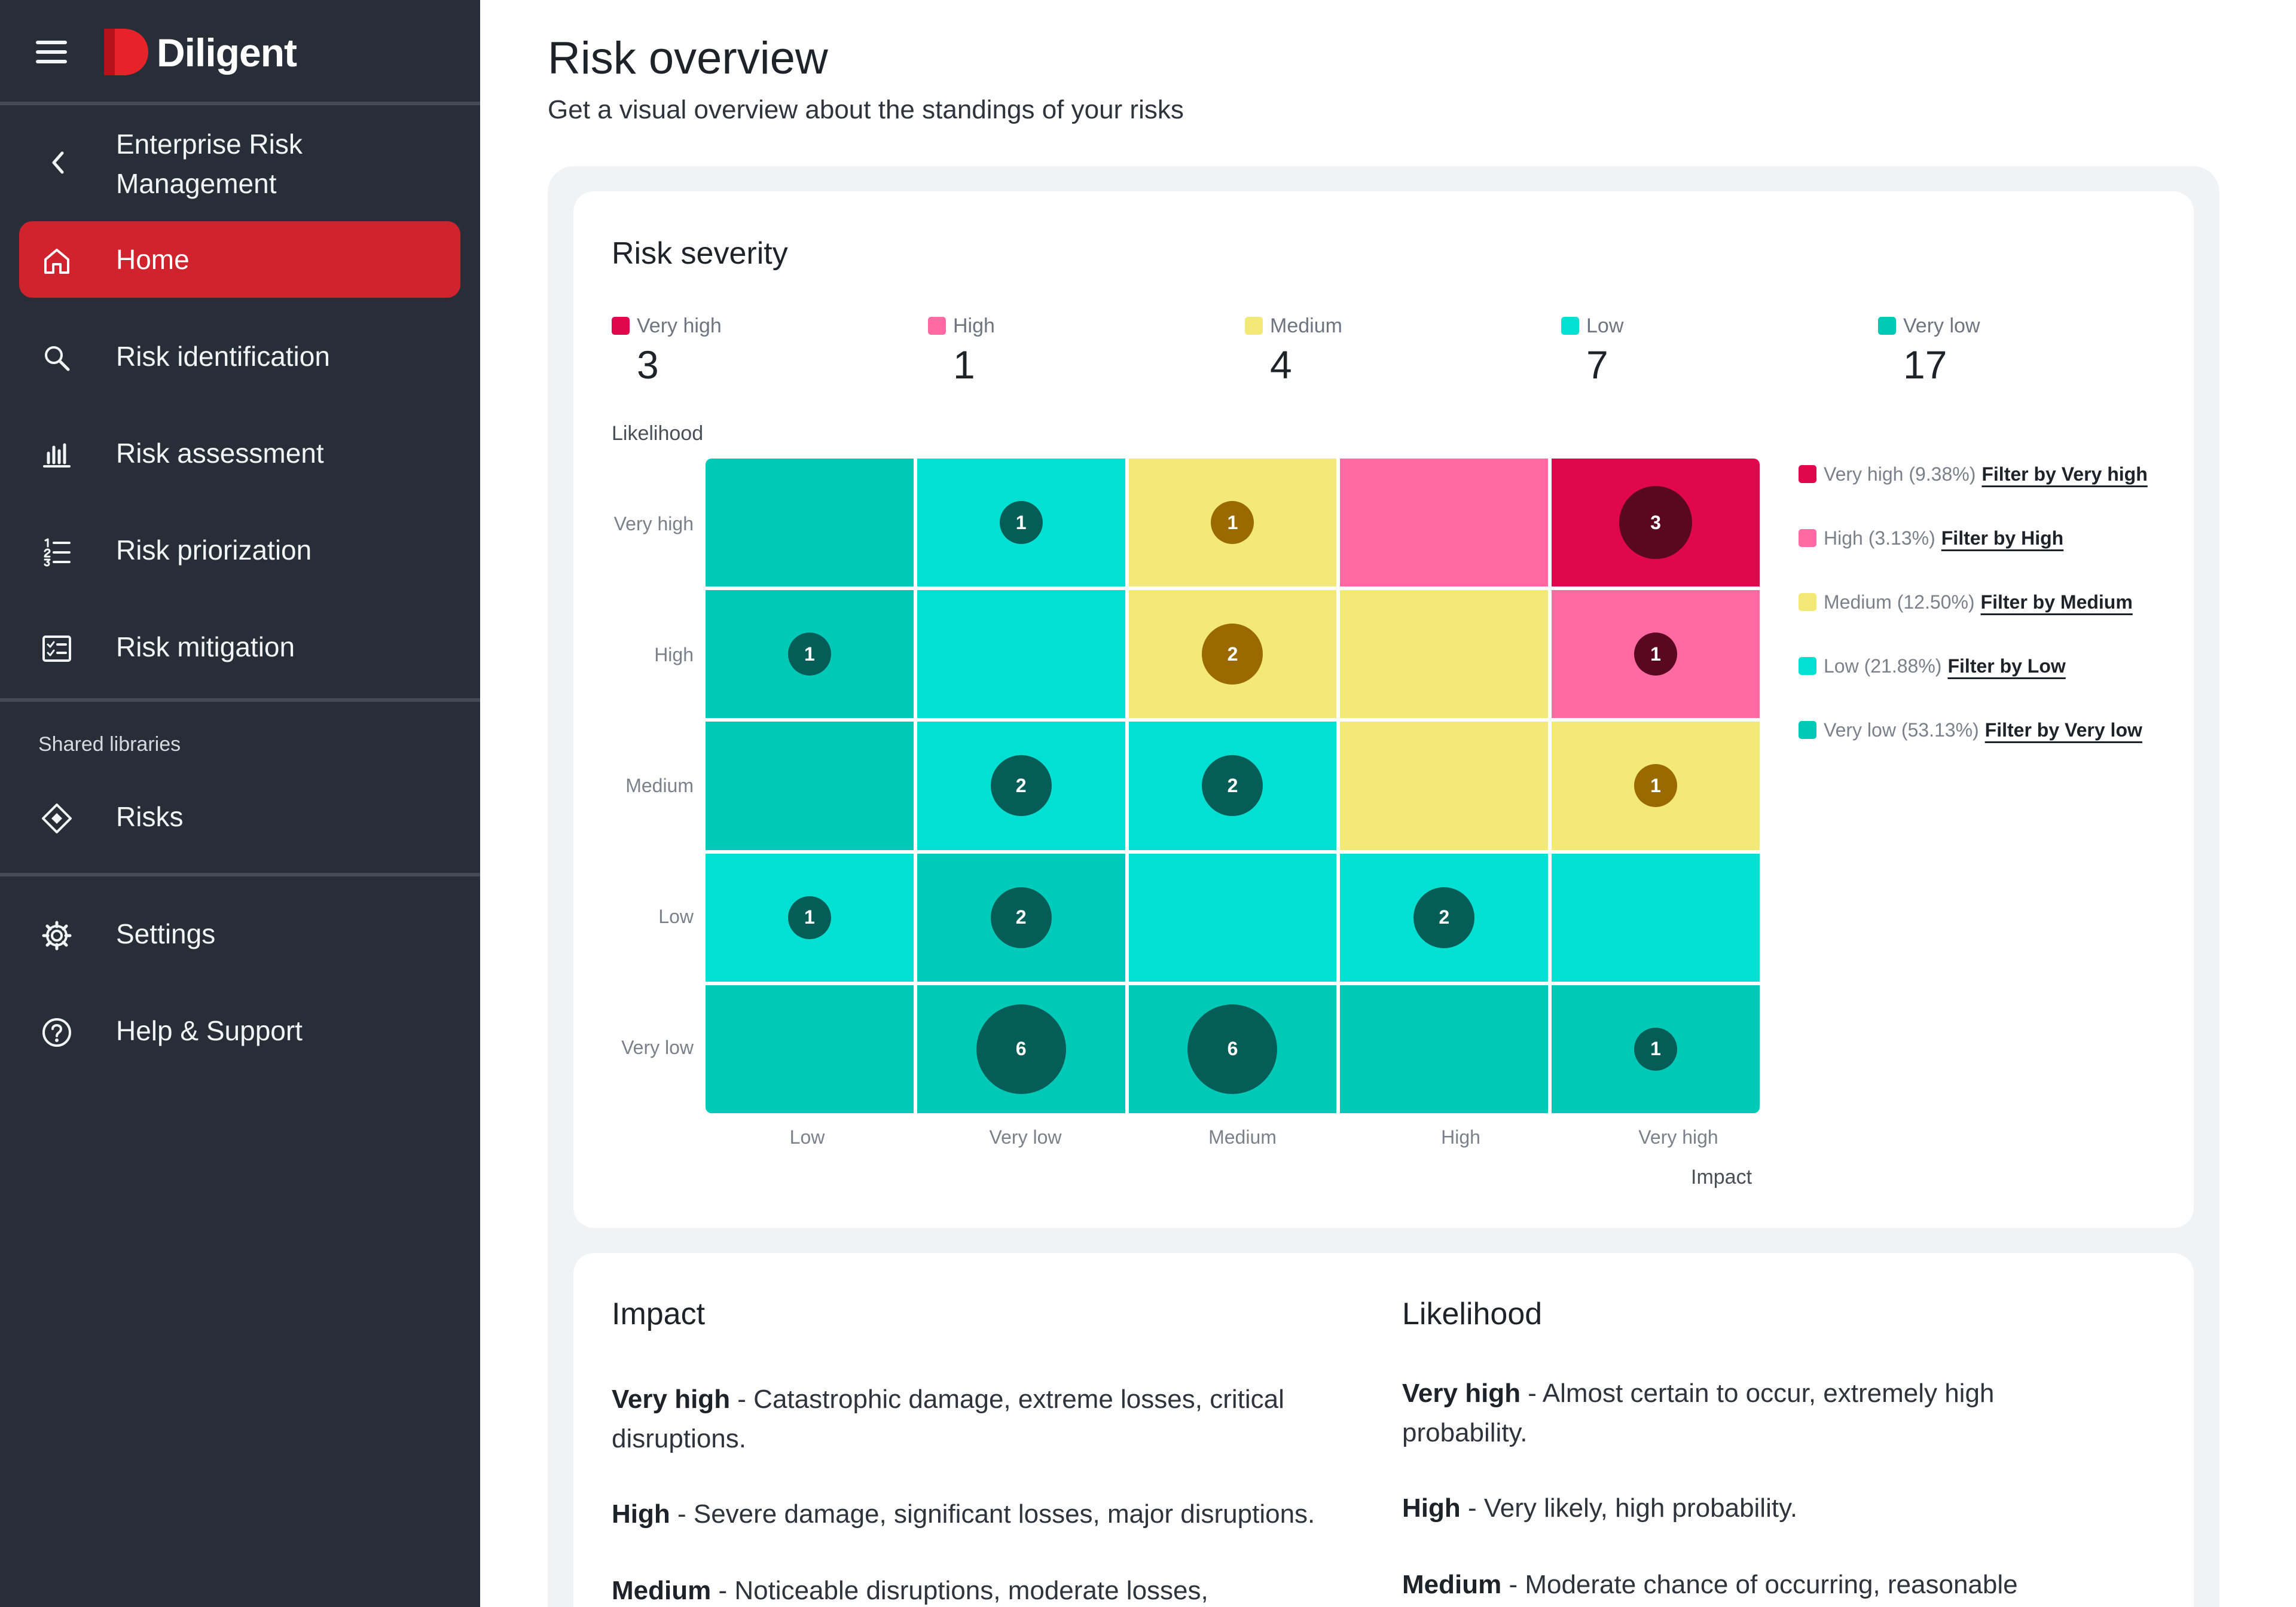 The width and height of the screenshot is (2296, 1607). What do you see at coordinates (662, 1590) in the screenshot?
I see `level-name: Medium` at bounding box center [662, 1590].